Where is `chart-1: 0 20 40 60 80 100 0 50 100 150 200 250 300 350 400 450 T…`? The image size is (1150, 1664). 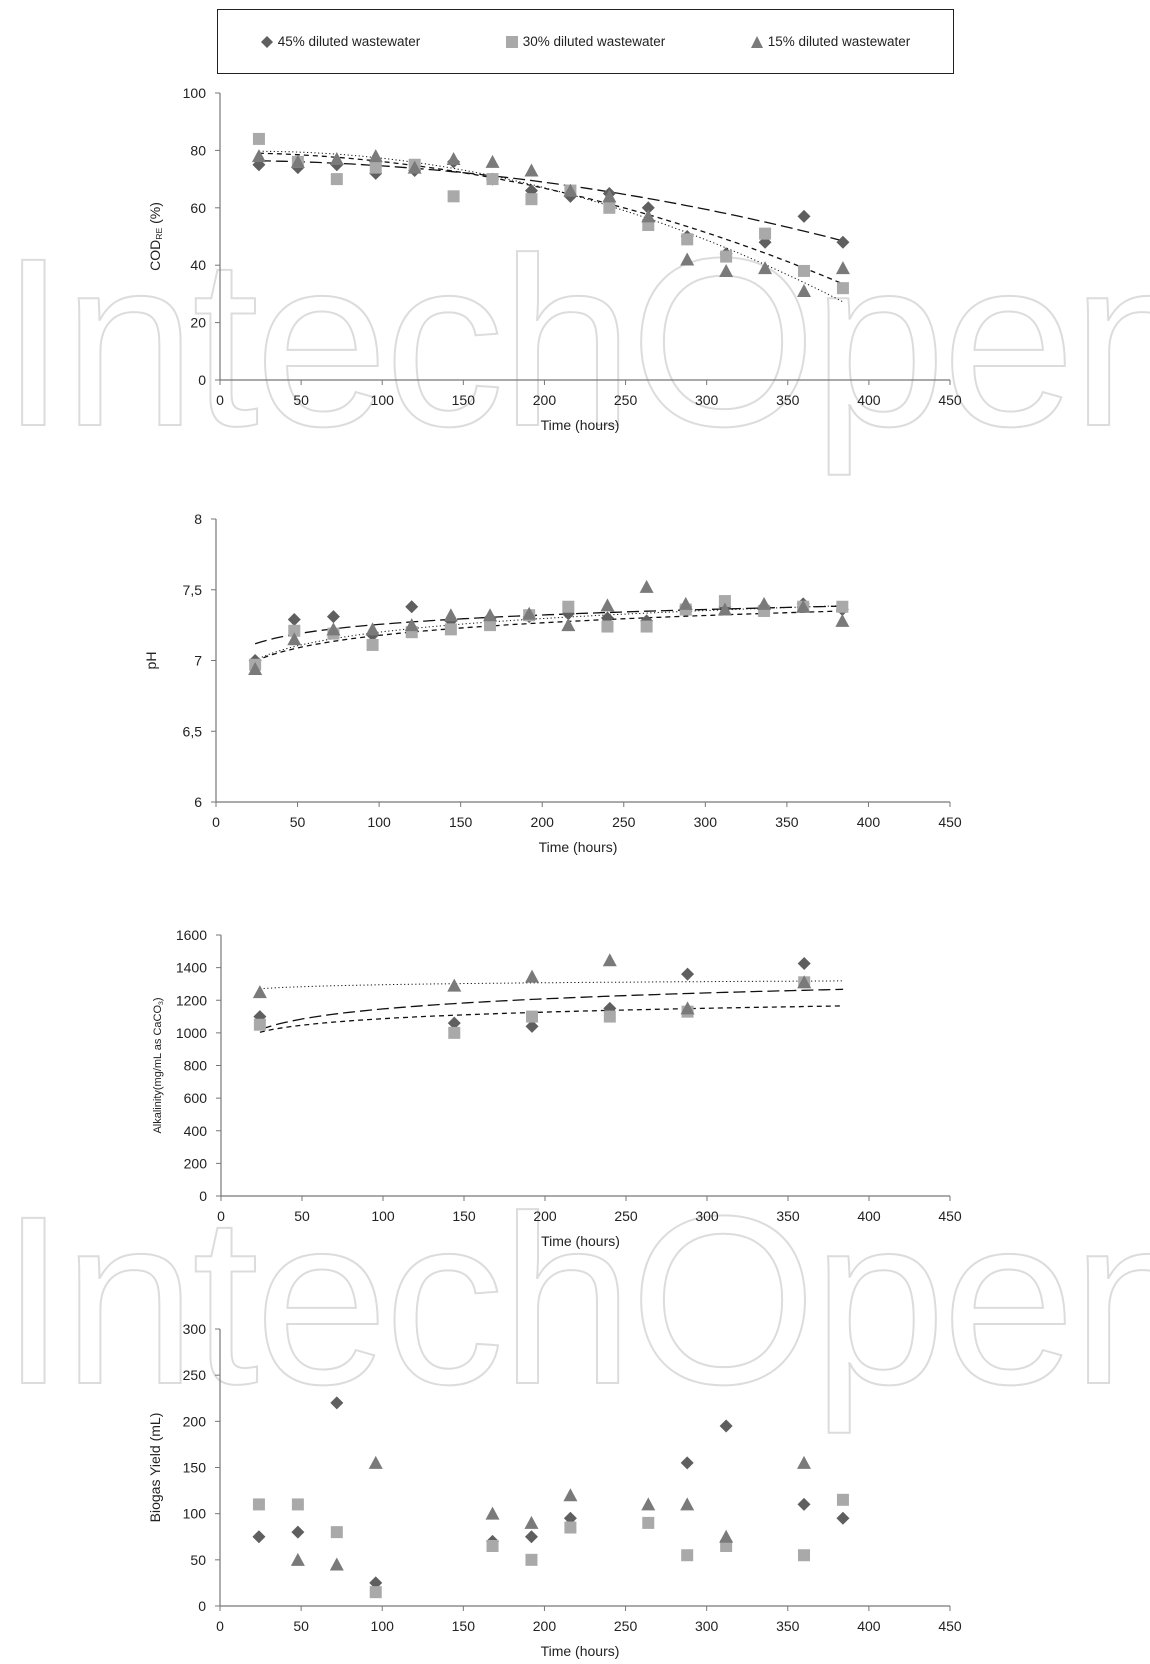 chart-1: 0 20 40 60 80 100 0 50 100 150 200 250 300 350 400 450 T… is located at coordinates (554, 259).